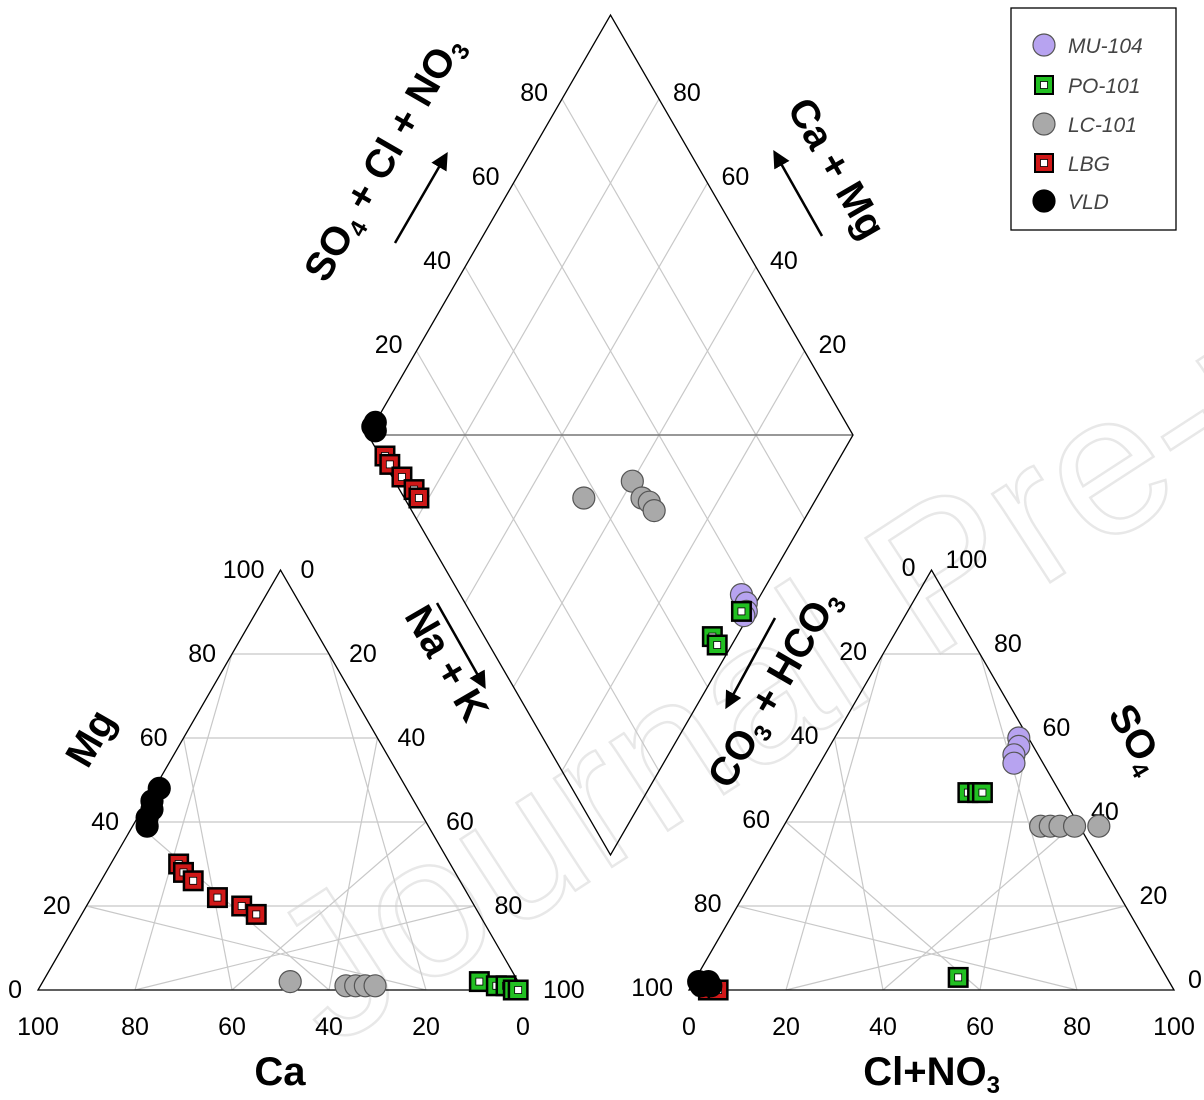 The height and width of the screenshot is (1100, 1204). What do you see at coordinates (833, 345) in the screenshot?
I see `ca-mg-tick-label: 20` at bounding box center [833, 345].